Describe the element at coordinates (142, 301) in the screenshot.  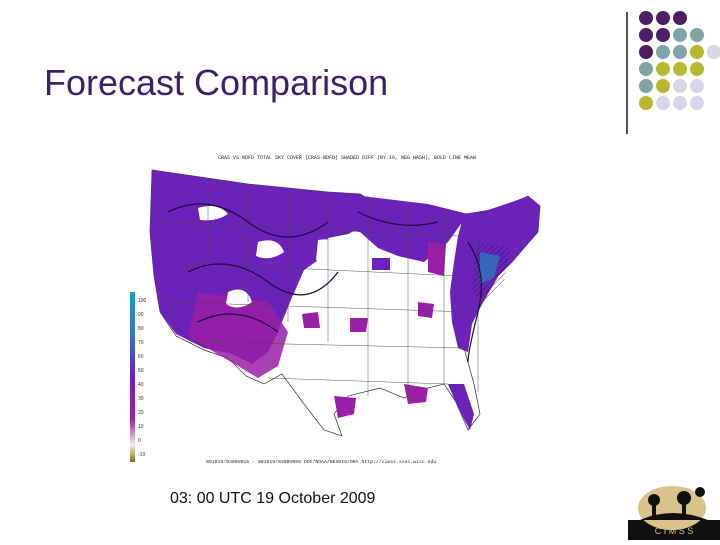
I see `colorbar-label: 100` at that location.